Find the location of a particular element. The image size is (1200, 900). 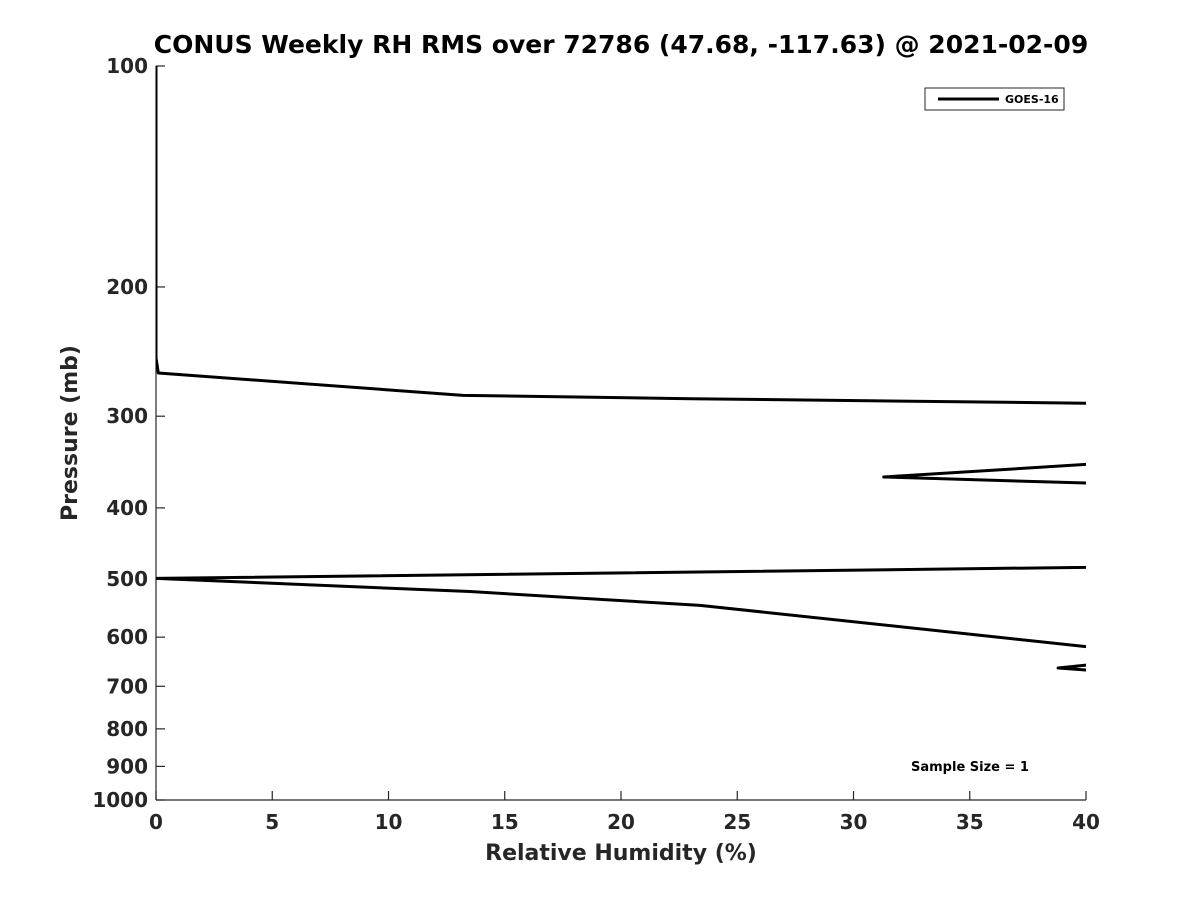

sample-size-annotation: Sample Size = 1 is located at coordinates (970, 767).